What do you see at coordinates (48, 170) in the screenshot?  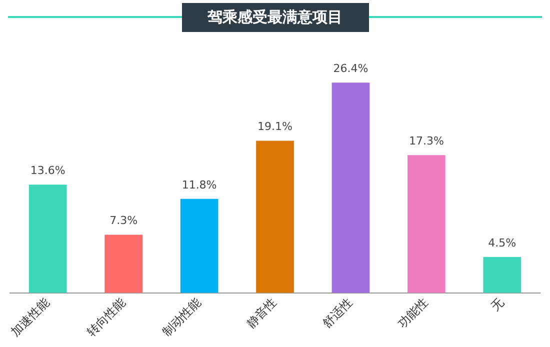 I see `data-label: 13.6%` at bounding box center [48, 170].